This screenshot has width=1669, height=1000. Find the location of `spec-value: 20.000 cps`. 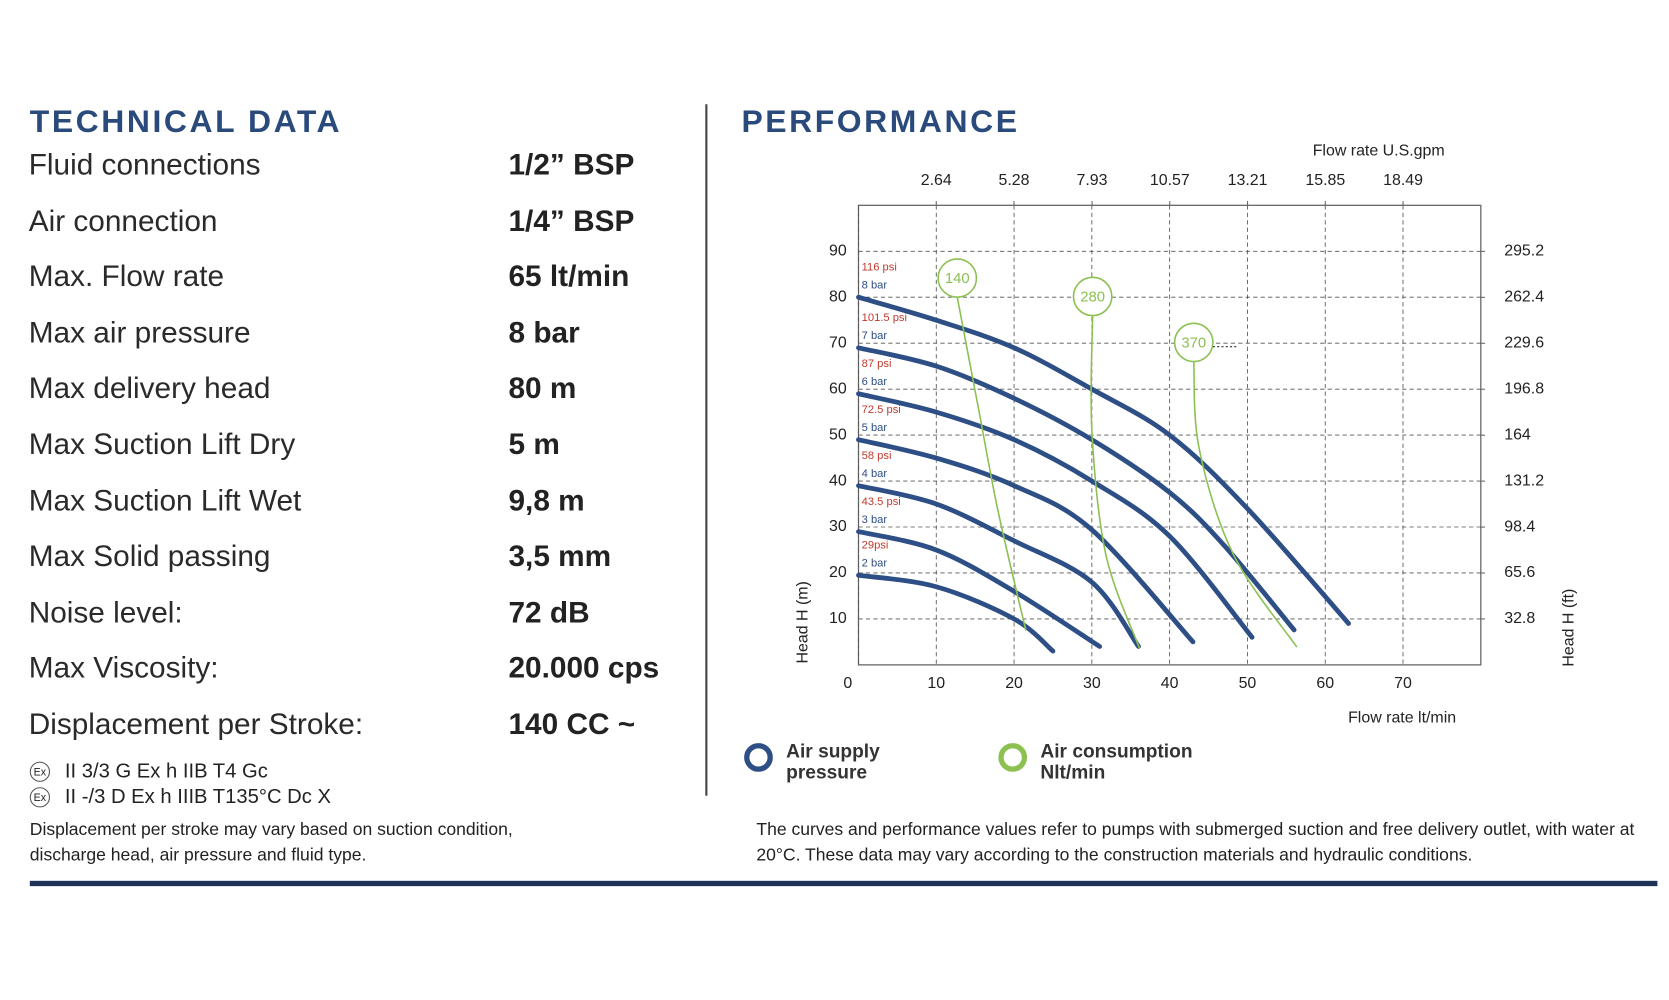

spec-value: 20.000 cps is located at coordinates (584, 668).